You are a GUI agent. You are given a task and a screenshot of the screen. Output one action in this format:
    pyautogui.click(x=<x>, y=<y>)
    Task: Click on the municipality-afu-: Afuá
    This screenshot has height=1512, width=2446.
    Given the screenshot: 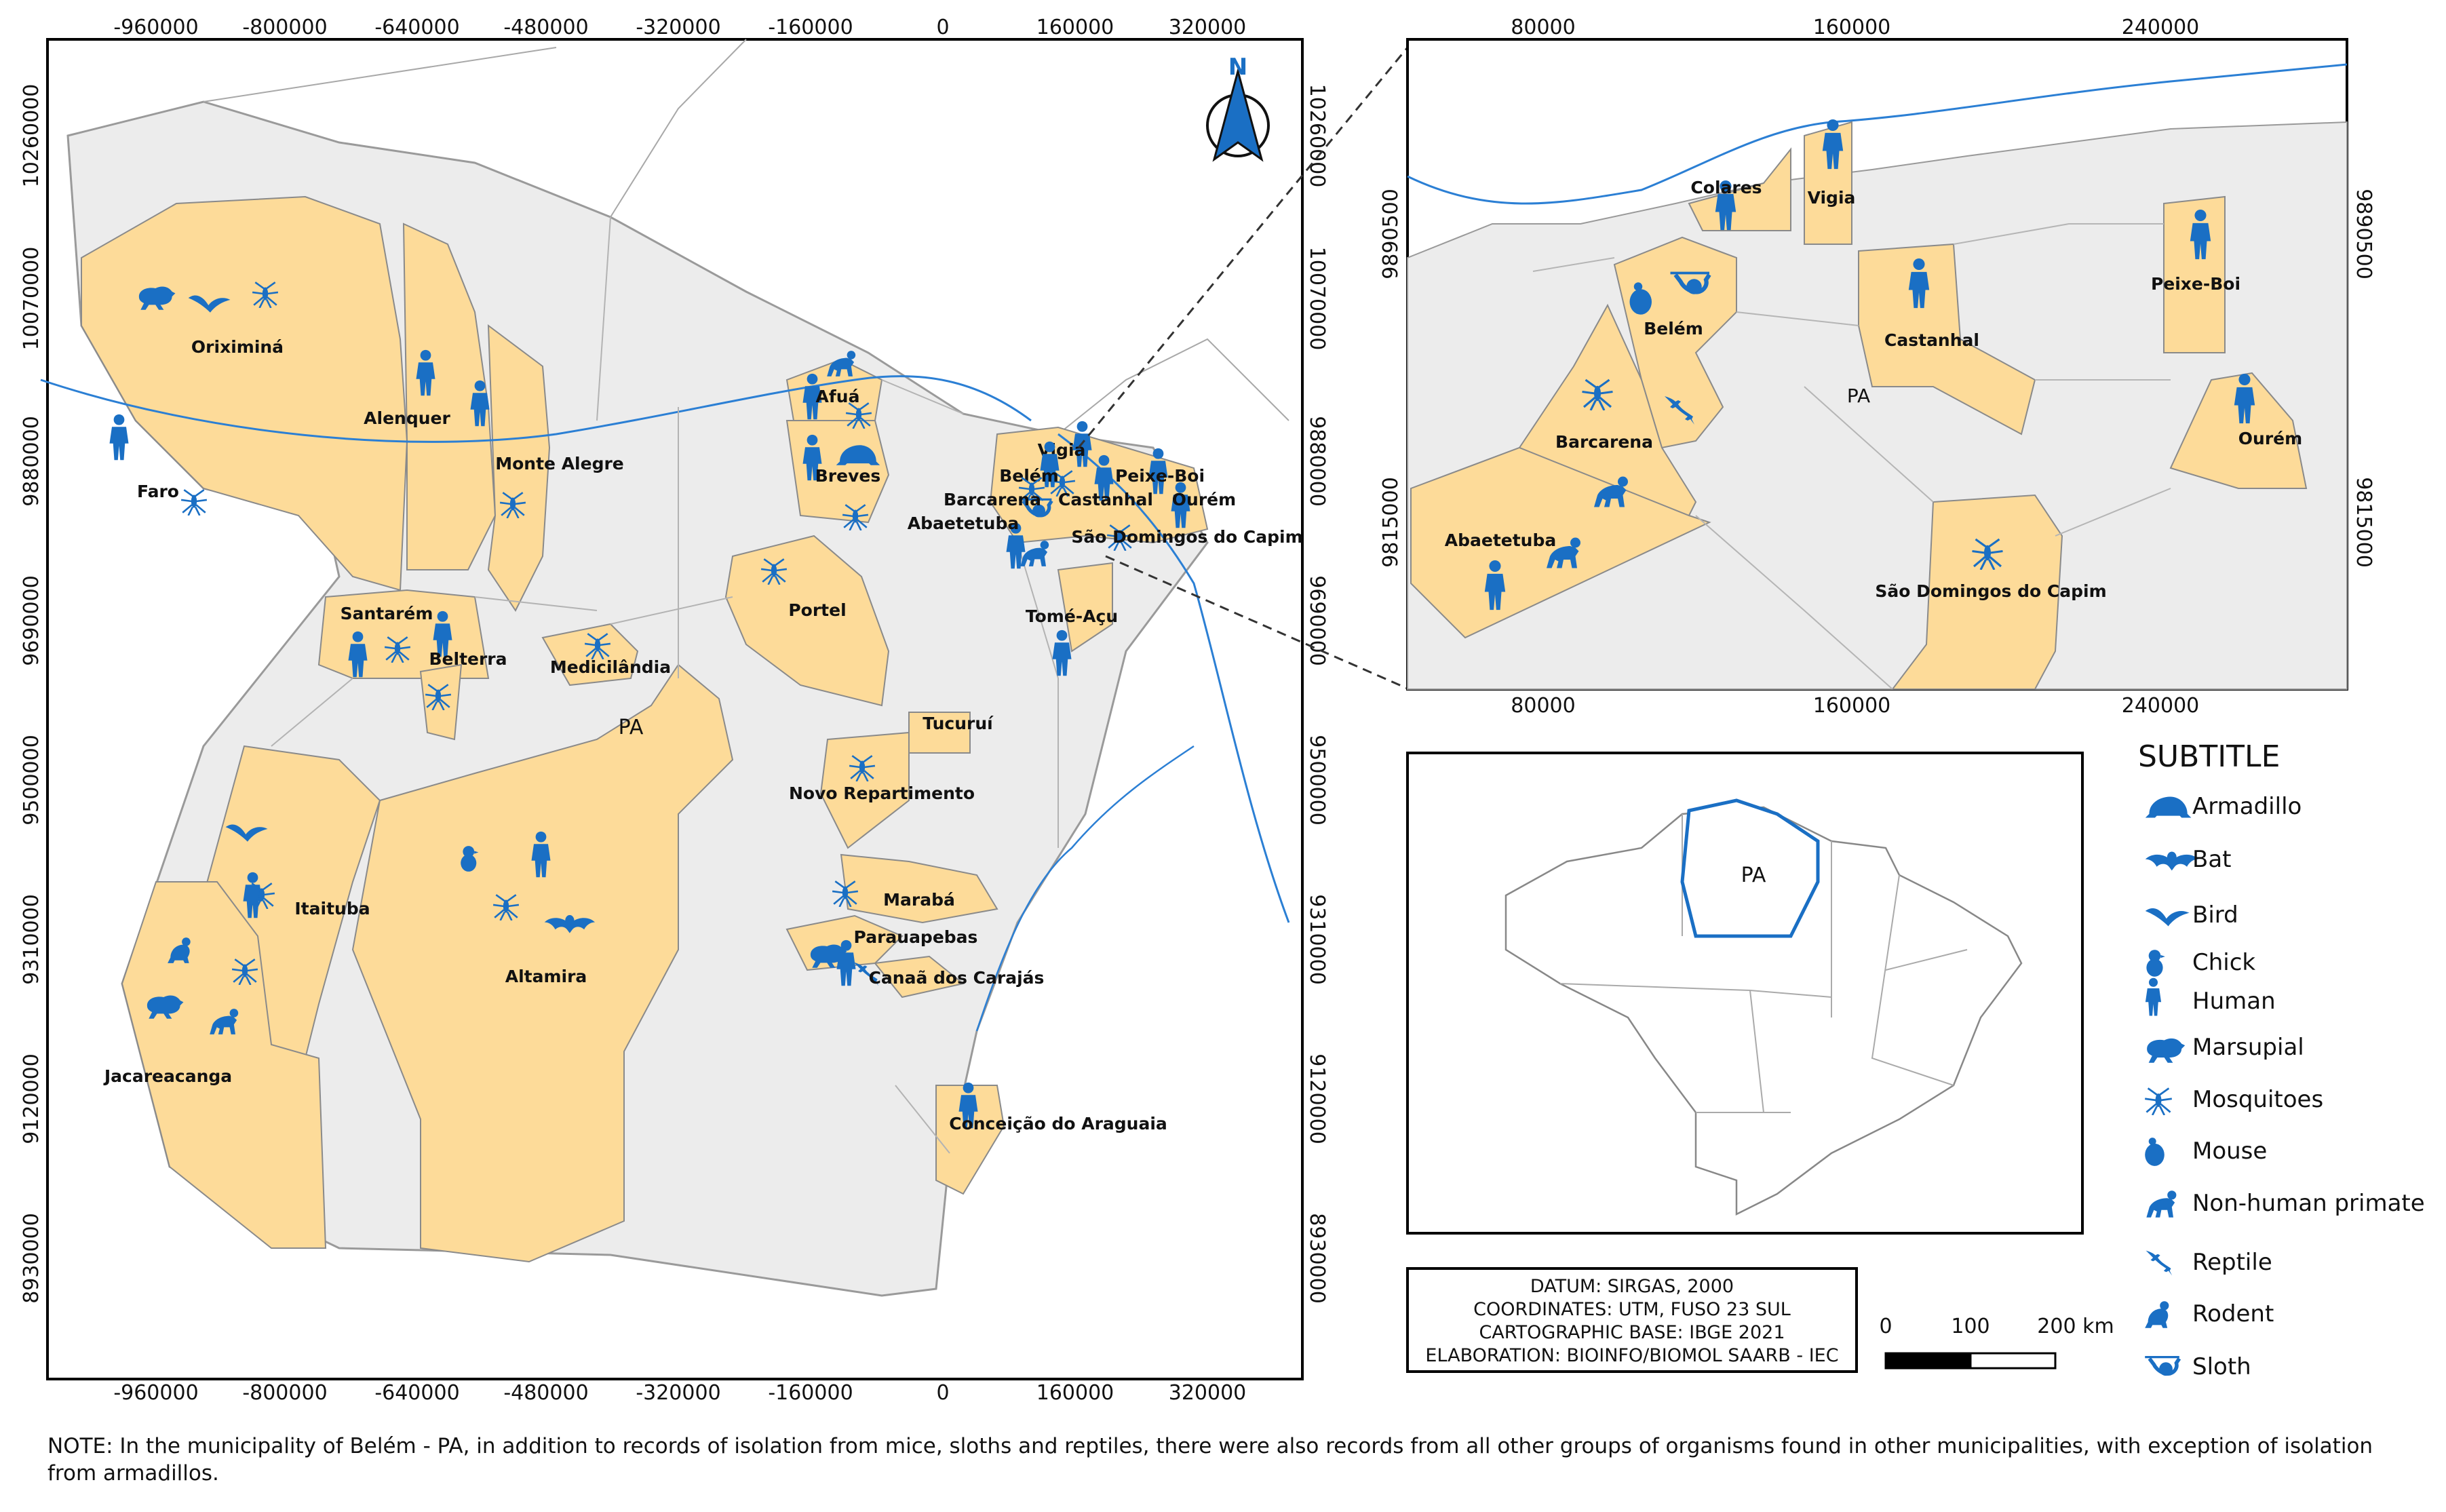 What is the action you would take?
    pyautogui.click(x=837, y=390)
    